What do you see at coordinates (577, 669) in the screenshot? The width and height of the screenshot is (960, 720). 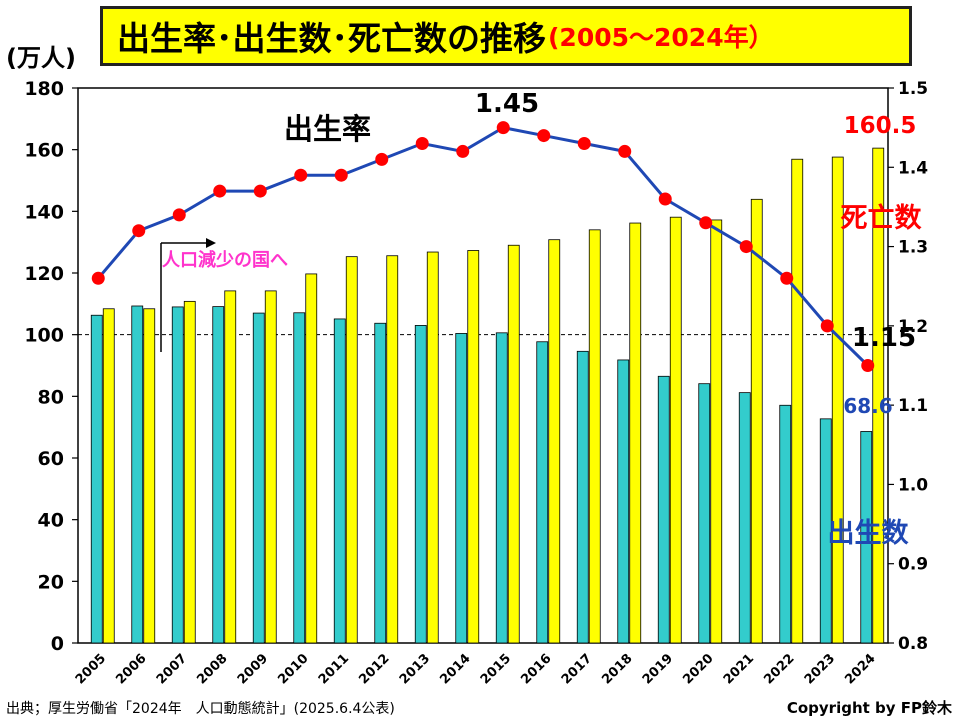 I see `x-axis-tick-label: 2017` at bounding box center [577, 669].